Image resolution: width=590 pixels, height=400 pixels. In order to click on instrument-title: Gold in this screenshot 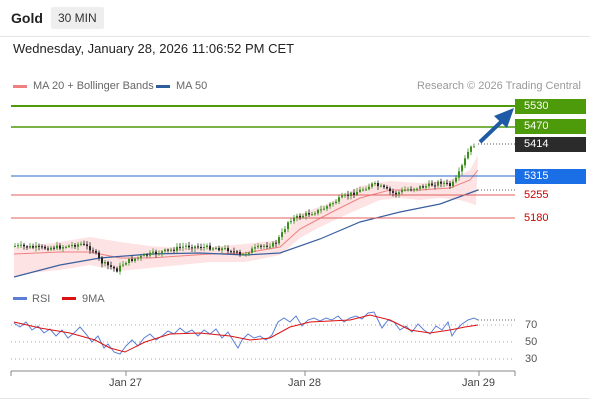, I will do `click(27, 18)`.